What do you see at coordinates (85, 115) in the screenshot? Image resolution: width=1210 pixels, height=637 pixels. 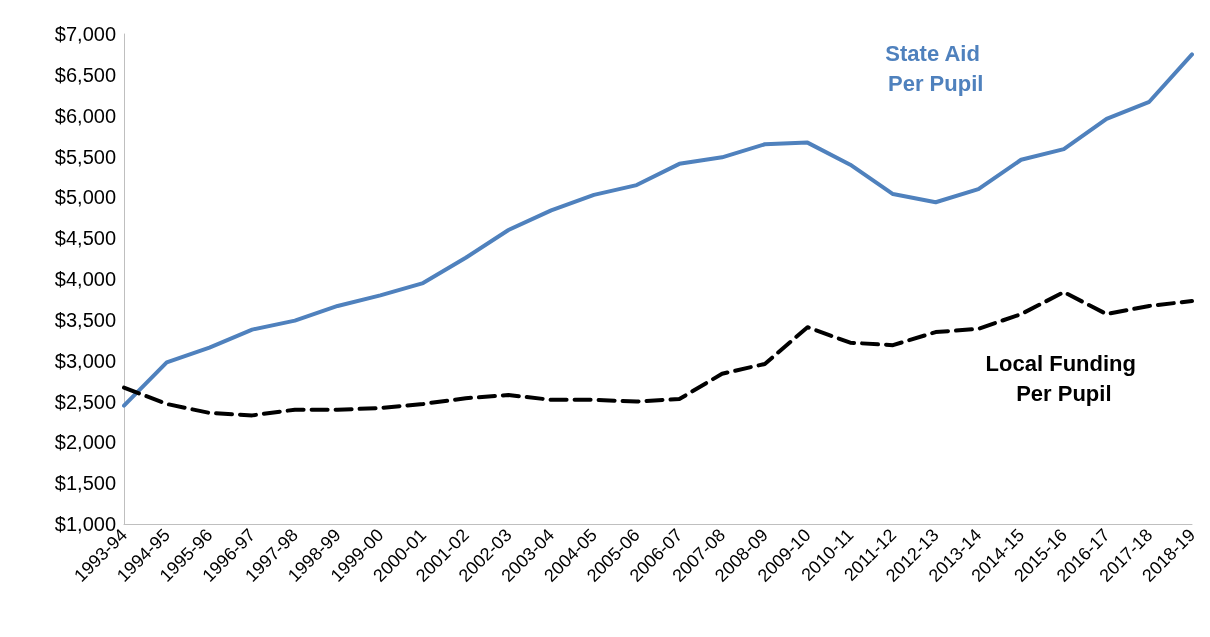 I see `y-tick-label: $6,000` at bounding box center [85, 115].